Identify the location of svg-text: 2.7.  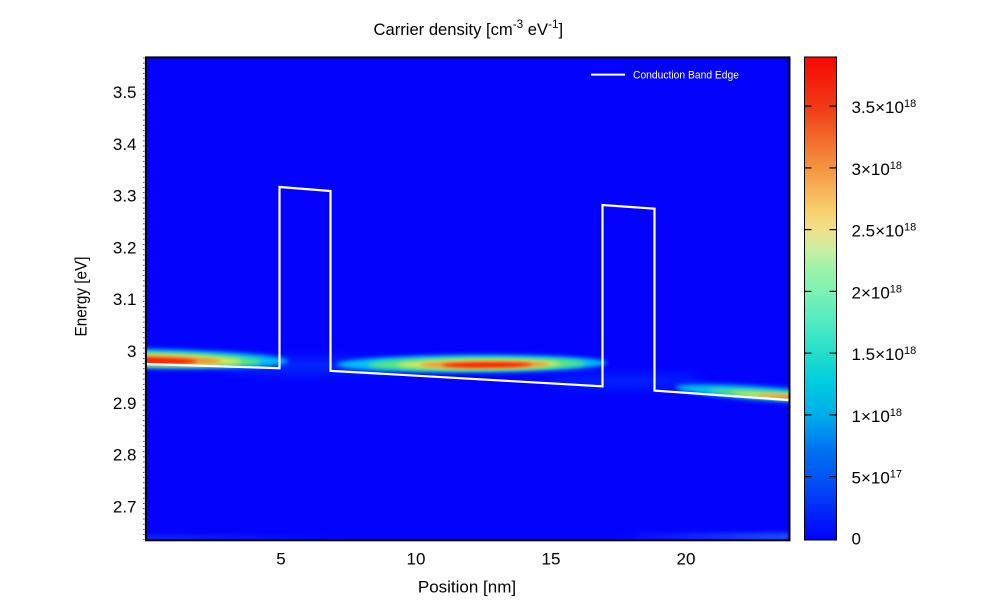
(125, 506).